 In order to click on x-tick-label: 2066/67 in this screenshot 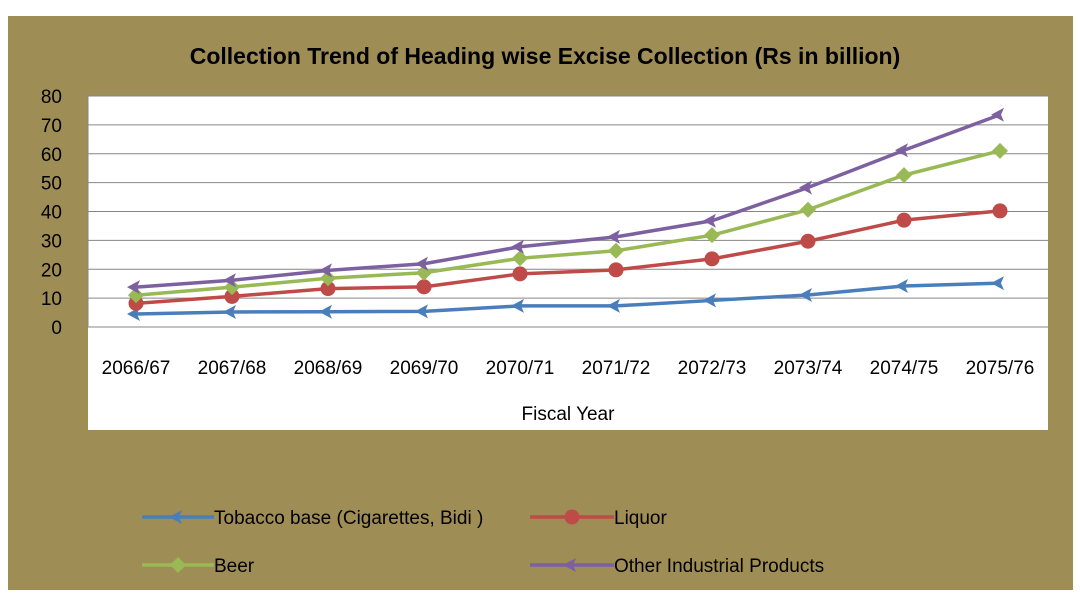, I will do `click(136, 368)`.